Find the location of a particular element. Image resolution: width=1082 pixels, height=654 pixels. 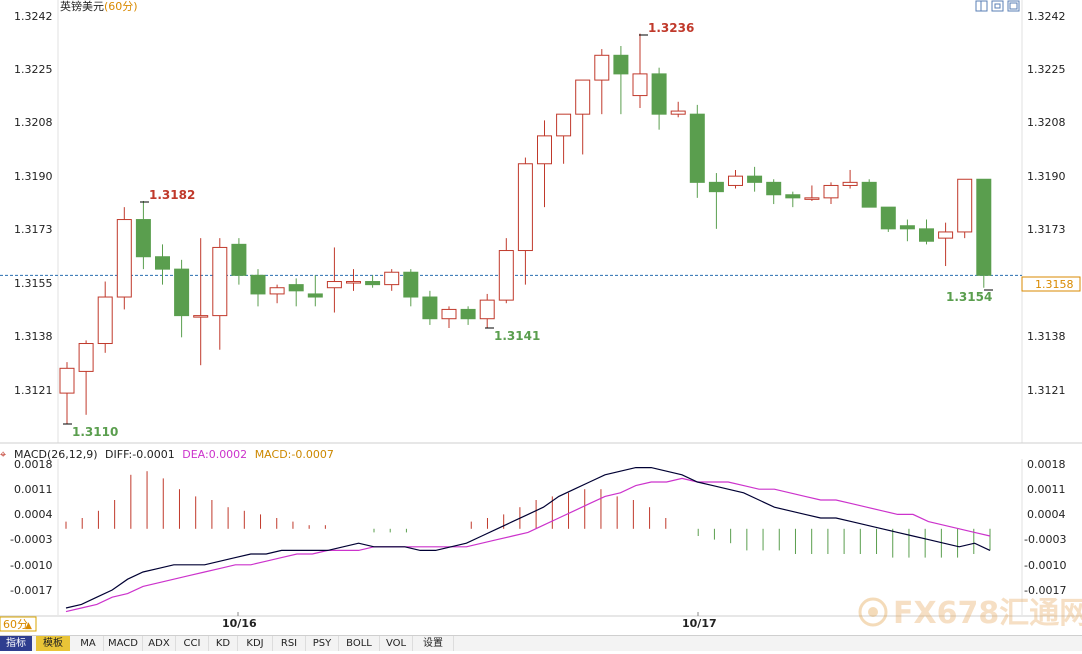

macd-macd-value: MACD:-0.0007 is located at coordinates (294, 454).